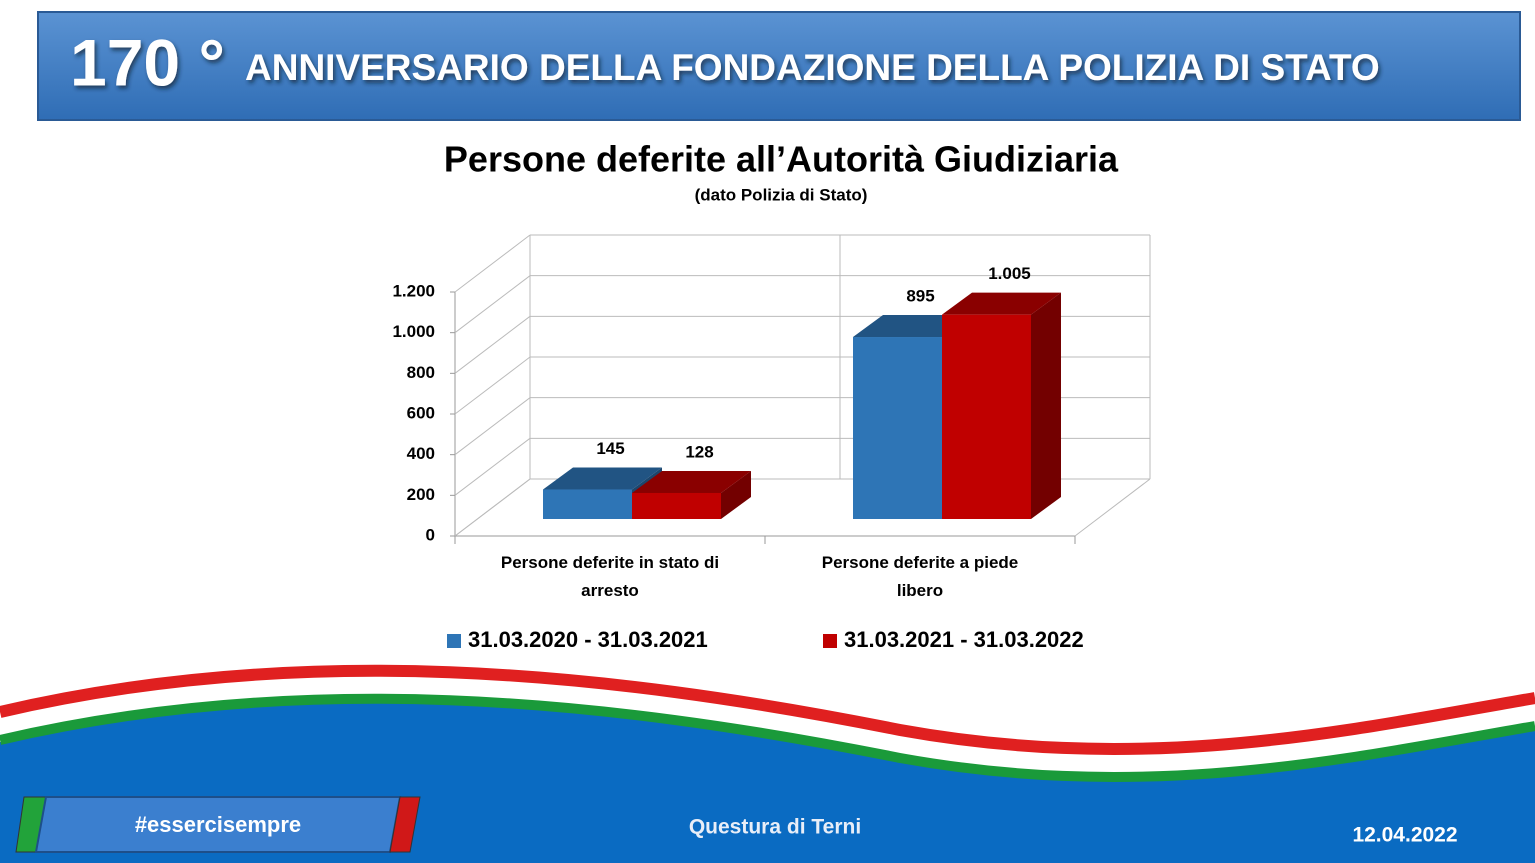  Describe the element at coordinates (1404, 835) in the screenshot. I see `date: 12.04.2022` at that location.